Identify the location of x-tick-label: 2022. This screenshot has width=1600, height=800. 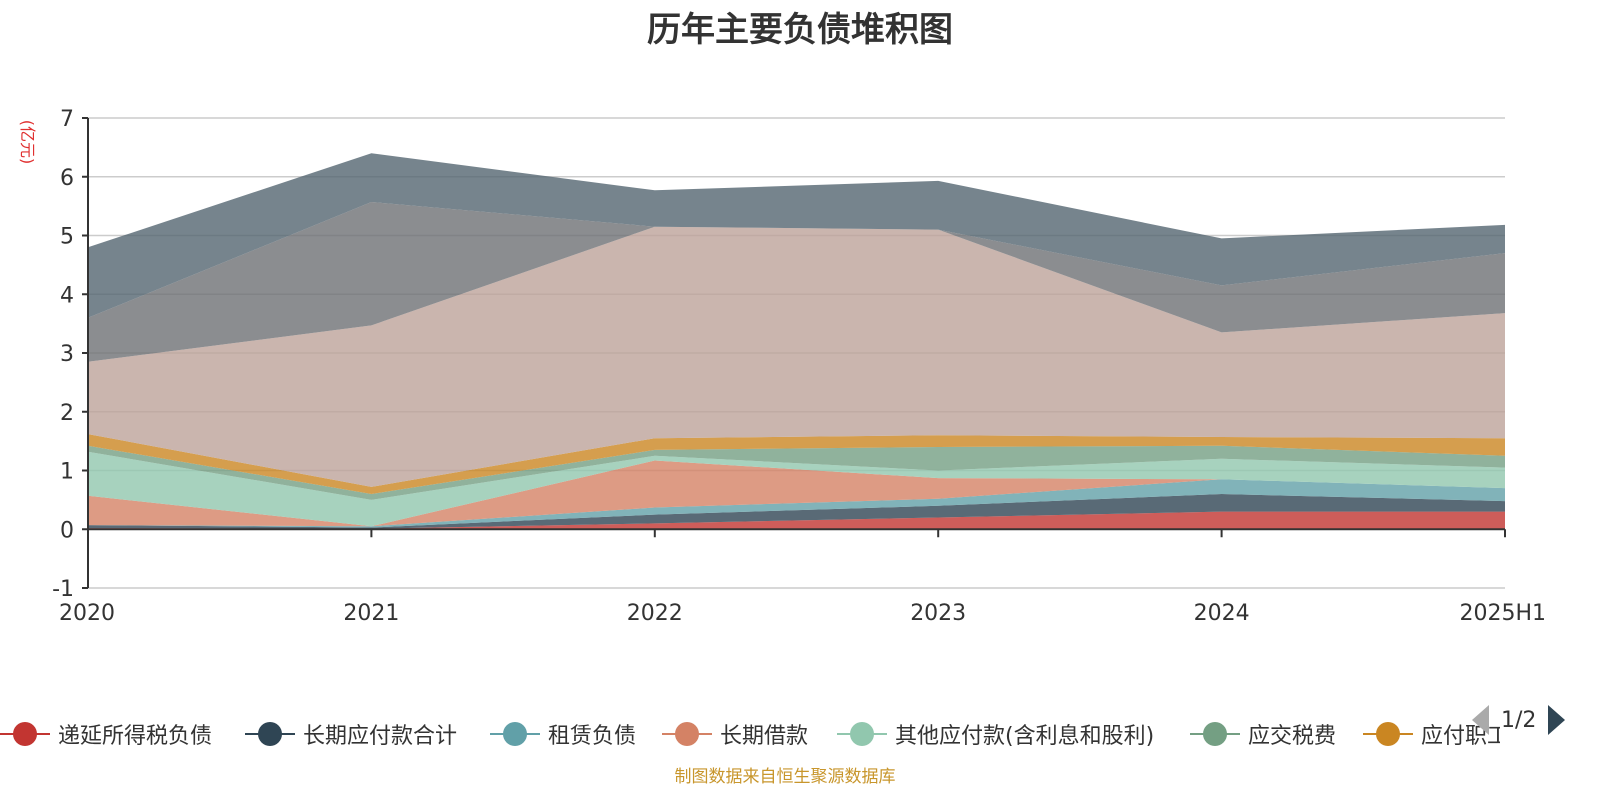
(655, 613).